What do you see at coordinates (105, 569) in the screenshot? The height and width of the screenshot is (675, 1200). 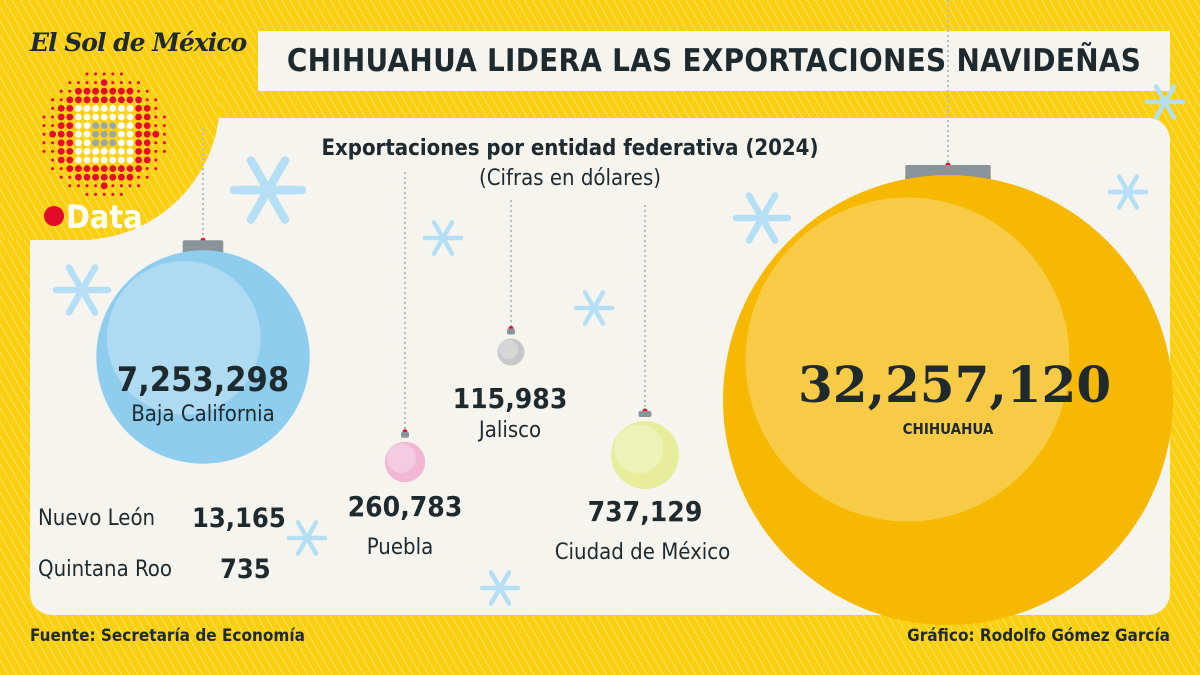 I see `label-quintana-roo: Quintana Roo` at bounding box center [105, 569].